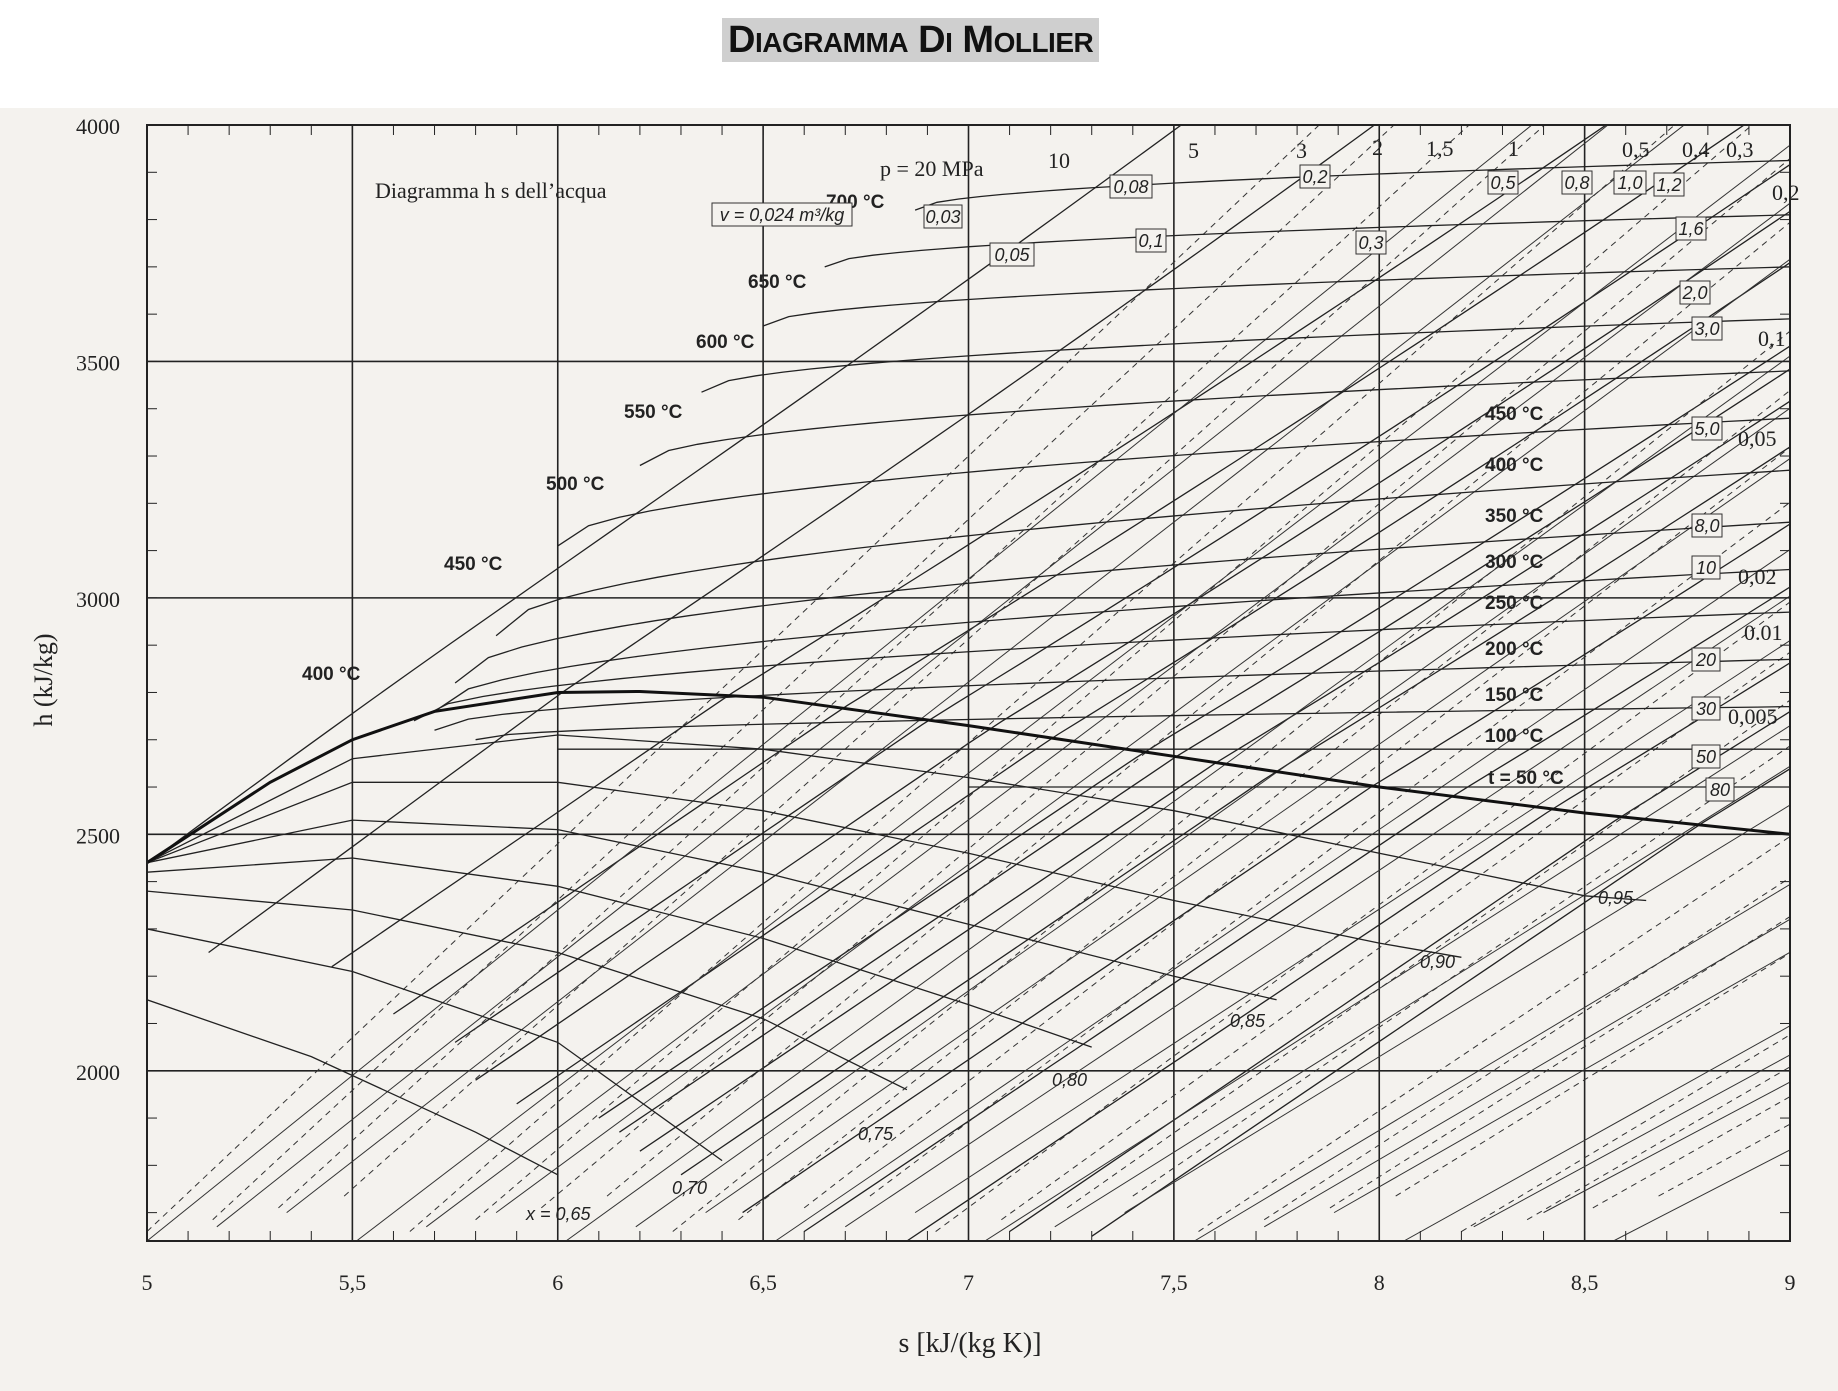 This screenshot has height=1391, width=1838. I want to click on specific-volume-label: 50, so click(1706, 756).